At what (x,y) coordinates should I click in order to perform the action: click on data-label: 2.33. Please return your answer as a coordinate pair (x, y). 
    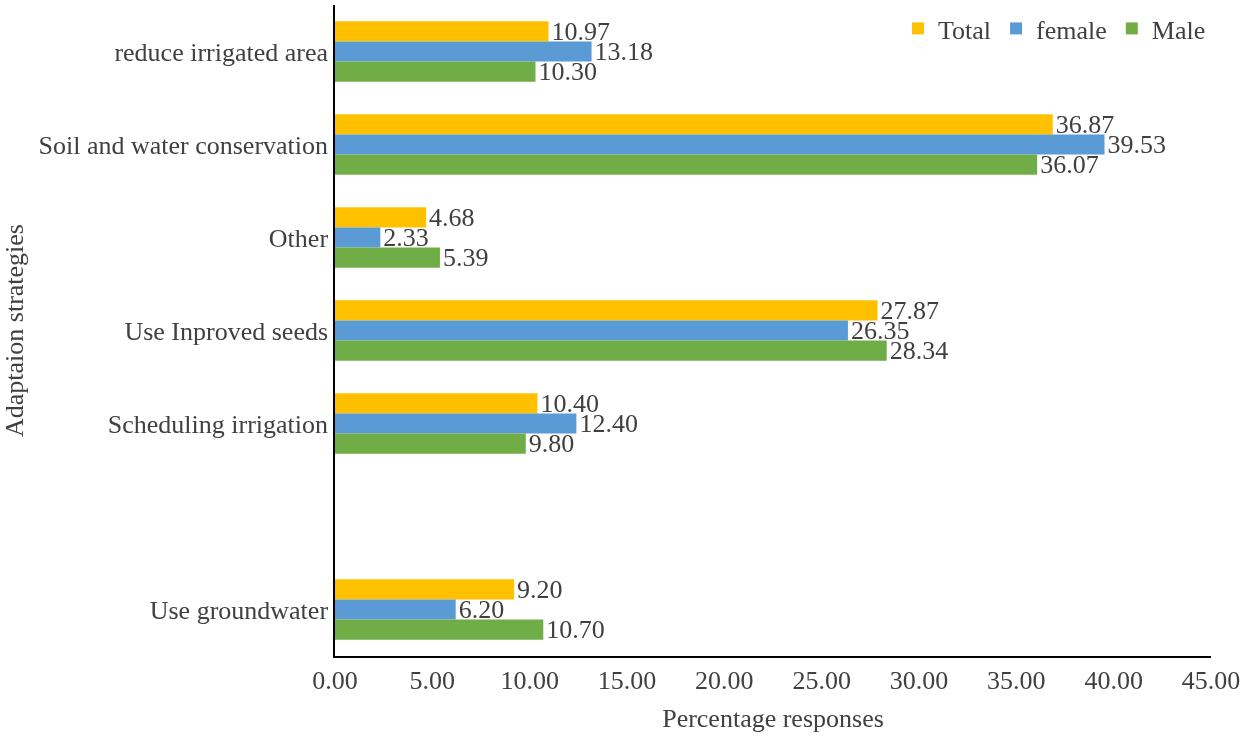
    Looking at the image, I should click on (406, 238).